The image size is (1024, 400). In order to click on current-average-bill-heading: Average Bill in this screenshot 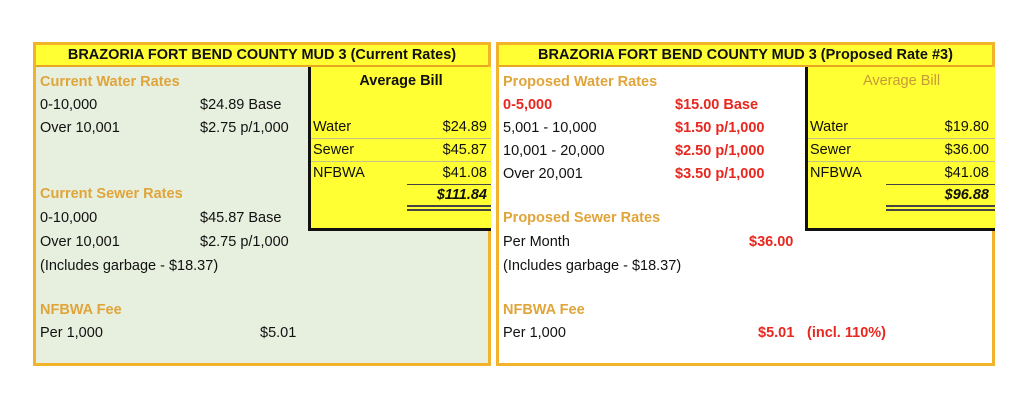, I will do `click(401, 81)`.